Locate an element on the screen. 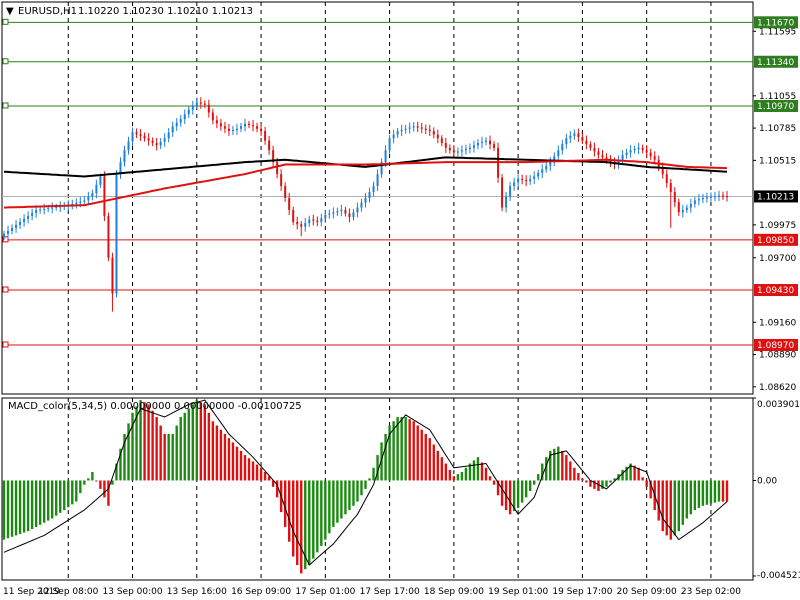  x-tick-label: 17 Sep 01:00 is located at coordinates (325, 592).